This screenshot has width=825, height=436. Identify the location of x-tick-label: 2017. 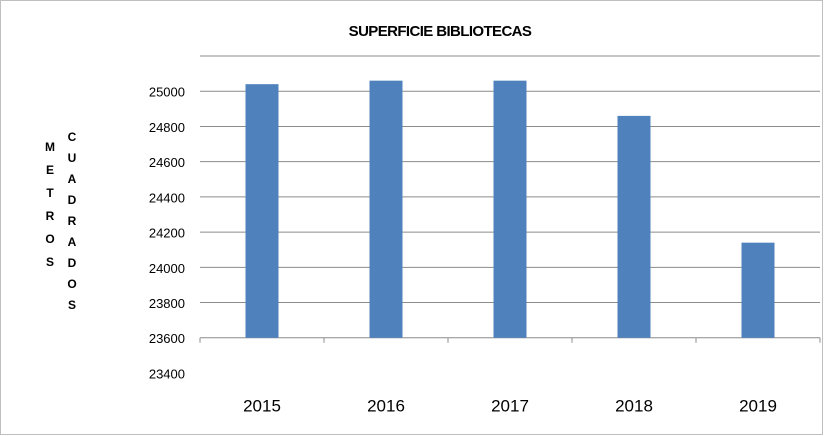
(510, 405).